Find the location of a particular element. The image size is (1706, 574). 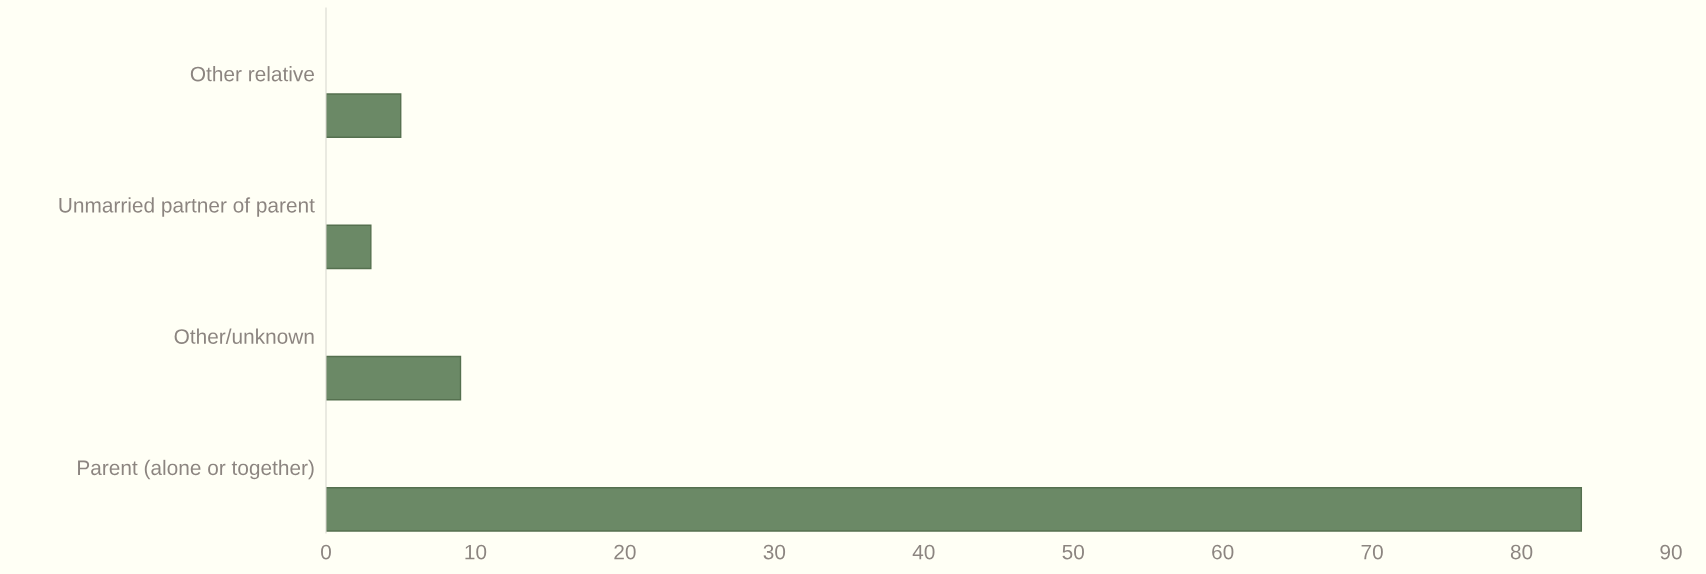

x-tick-label: 20 is located at coordinates (625, 552).